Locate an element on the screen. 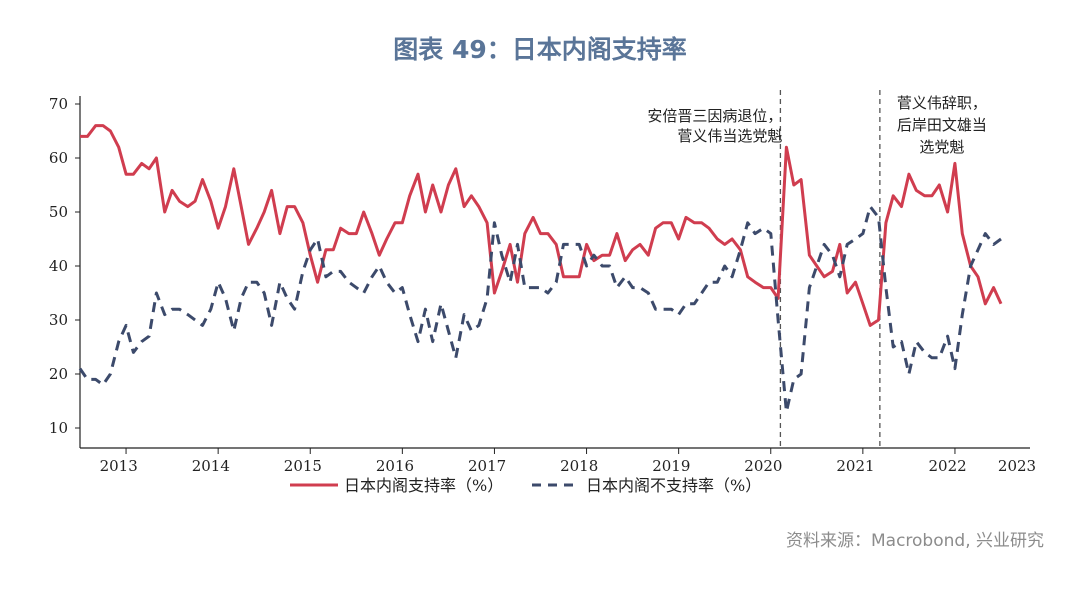 This screenshot has height=593, width=1080. x-tick-label: 2018 is located at coordinates (579, 466).